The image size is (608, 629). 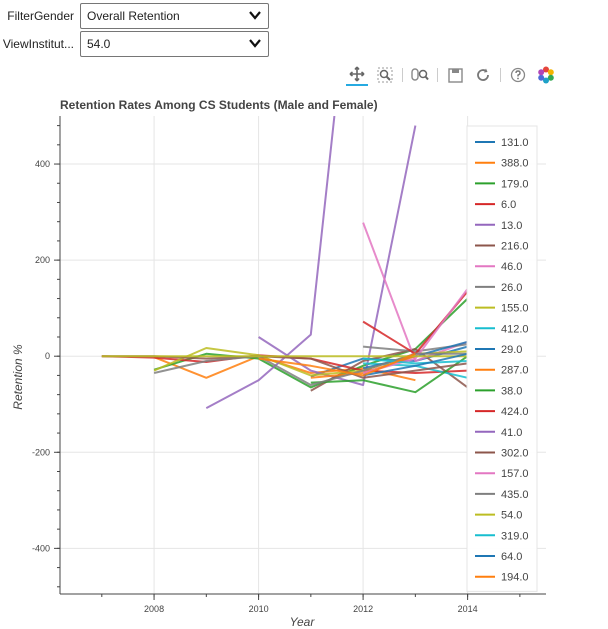 I want to click on series-line-64.0, so click(x=415, y=364).